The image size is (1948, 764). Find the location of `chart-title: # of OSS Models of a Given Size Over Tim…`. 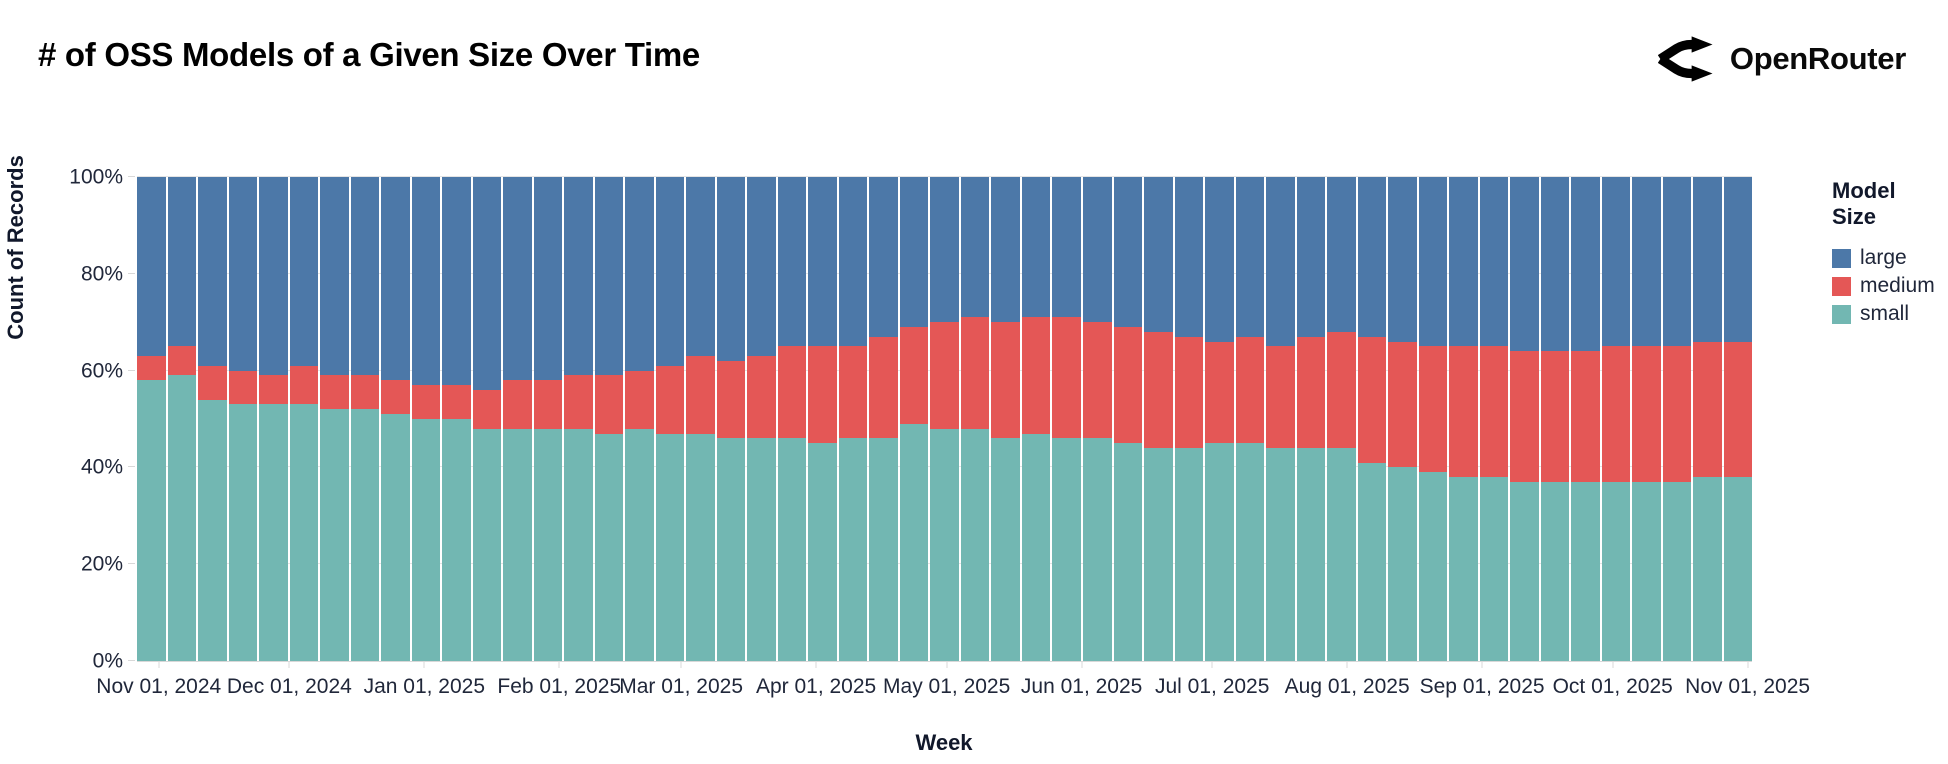

chart-title: # of OSS Models of a Given Size Over Tim… is located at coordinates (369, 54).